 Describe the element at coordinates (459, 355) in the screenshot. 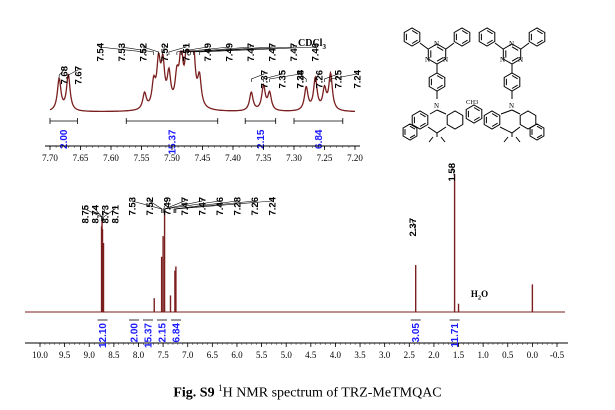

I see `main-tick-label: 1.5` at that location.